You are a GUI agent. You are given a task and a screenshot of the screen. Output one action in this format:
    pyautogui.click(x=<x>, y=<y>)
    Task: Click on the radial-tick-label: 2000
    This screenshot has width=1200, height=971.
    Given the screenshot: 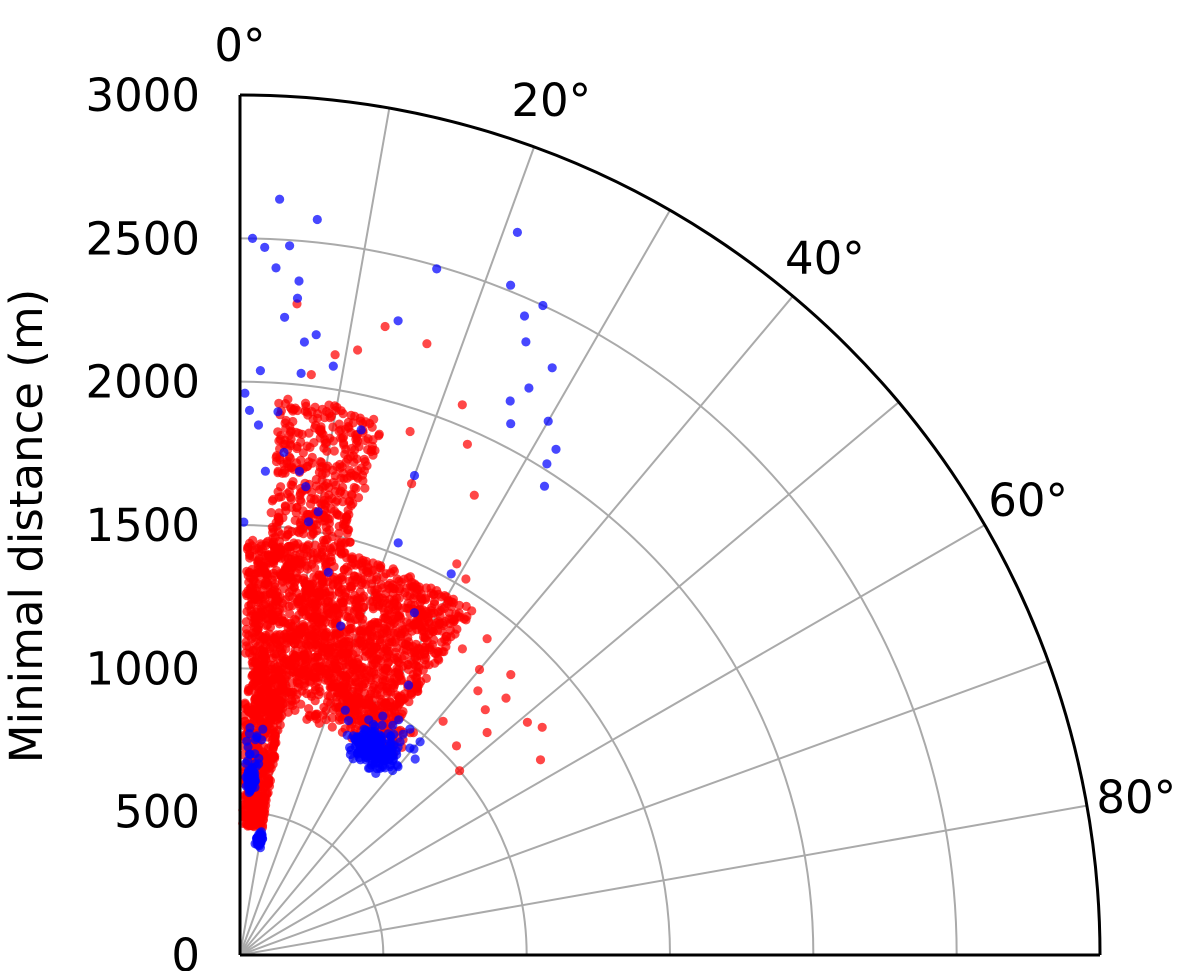 What is the action you would take?
    pyautogui.click(x=142, y=382)
    